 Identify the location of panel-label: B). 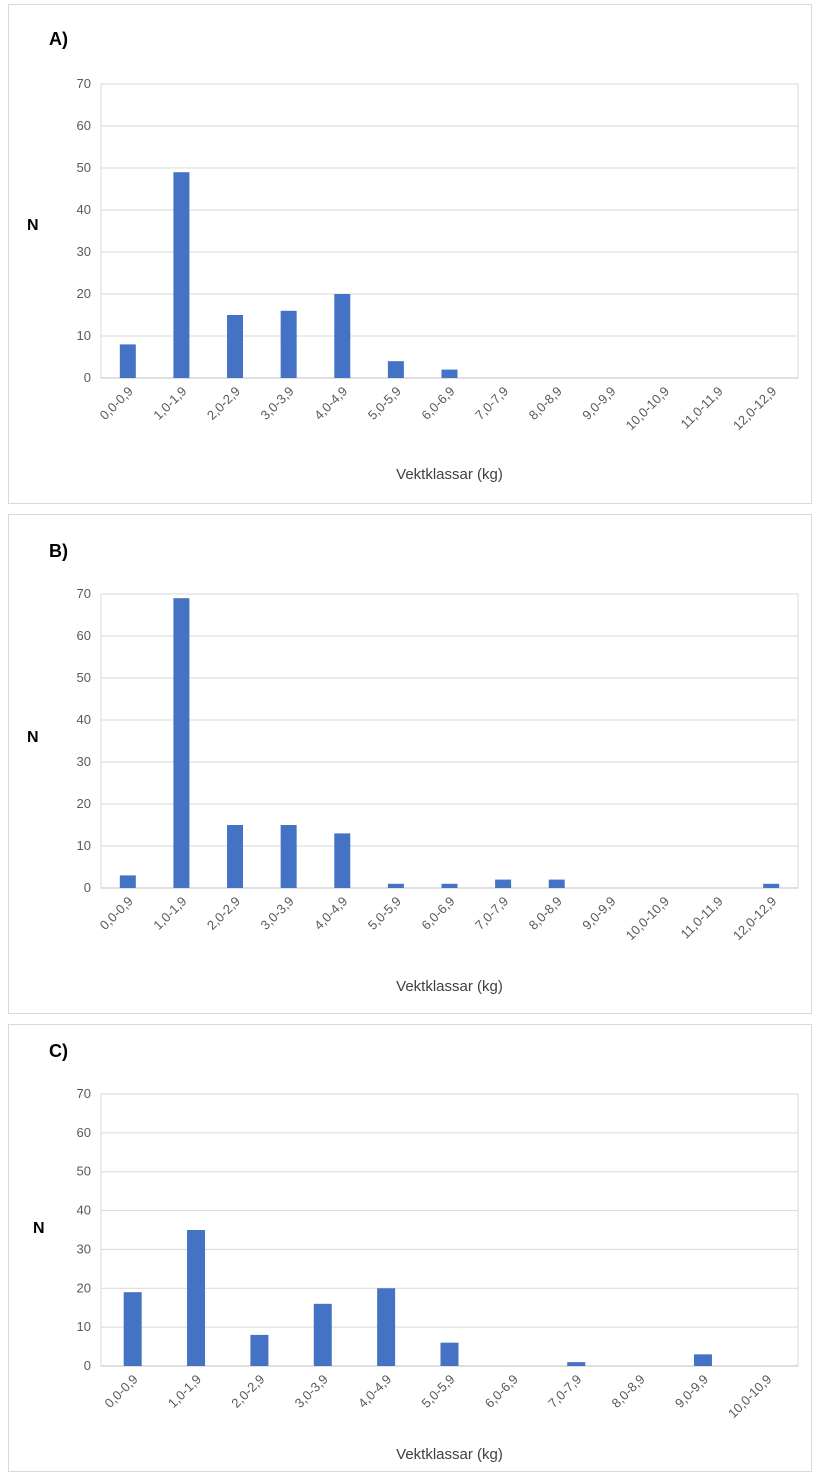
(58, 551).